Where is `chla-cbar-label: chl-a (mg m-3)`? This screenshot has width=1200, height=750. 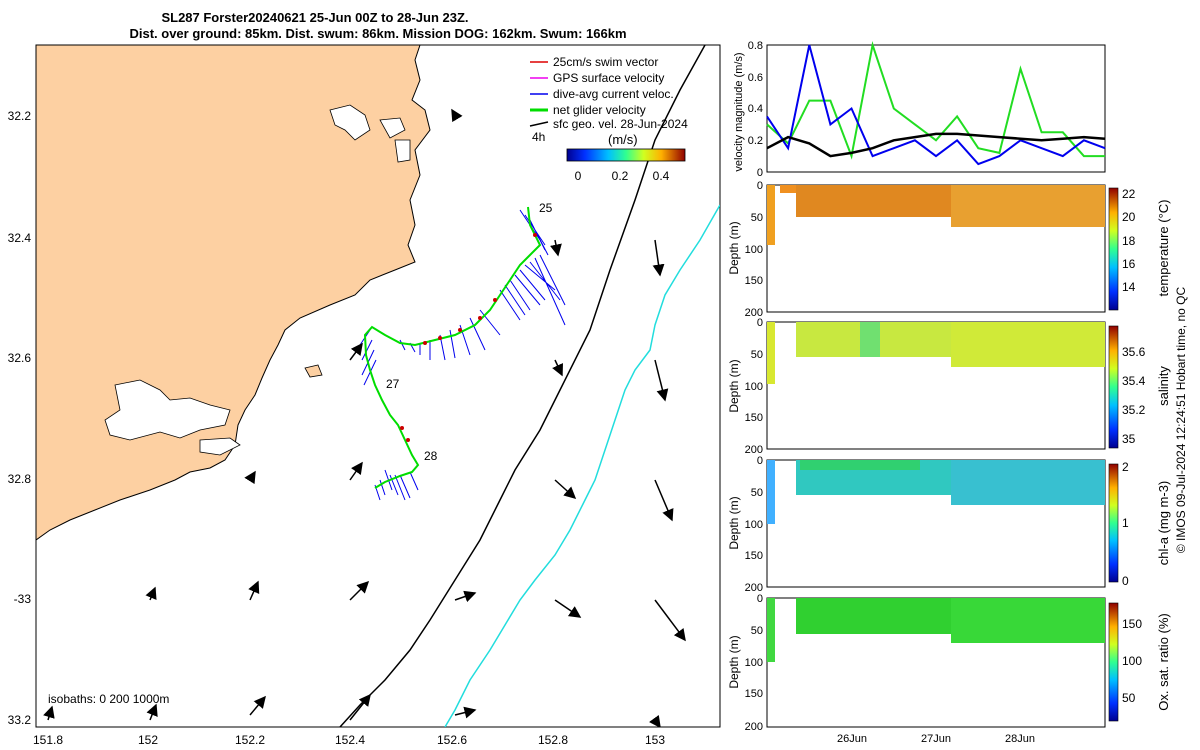 chla-cbar-label: chl-a (mg m-3) is located at coordinates (1163, 523).